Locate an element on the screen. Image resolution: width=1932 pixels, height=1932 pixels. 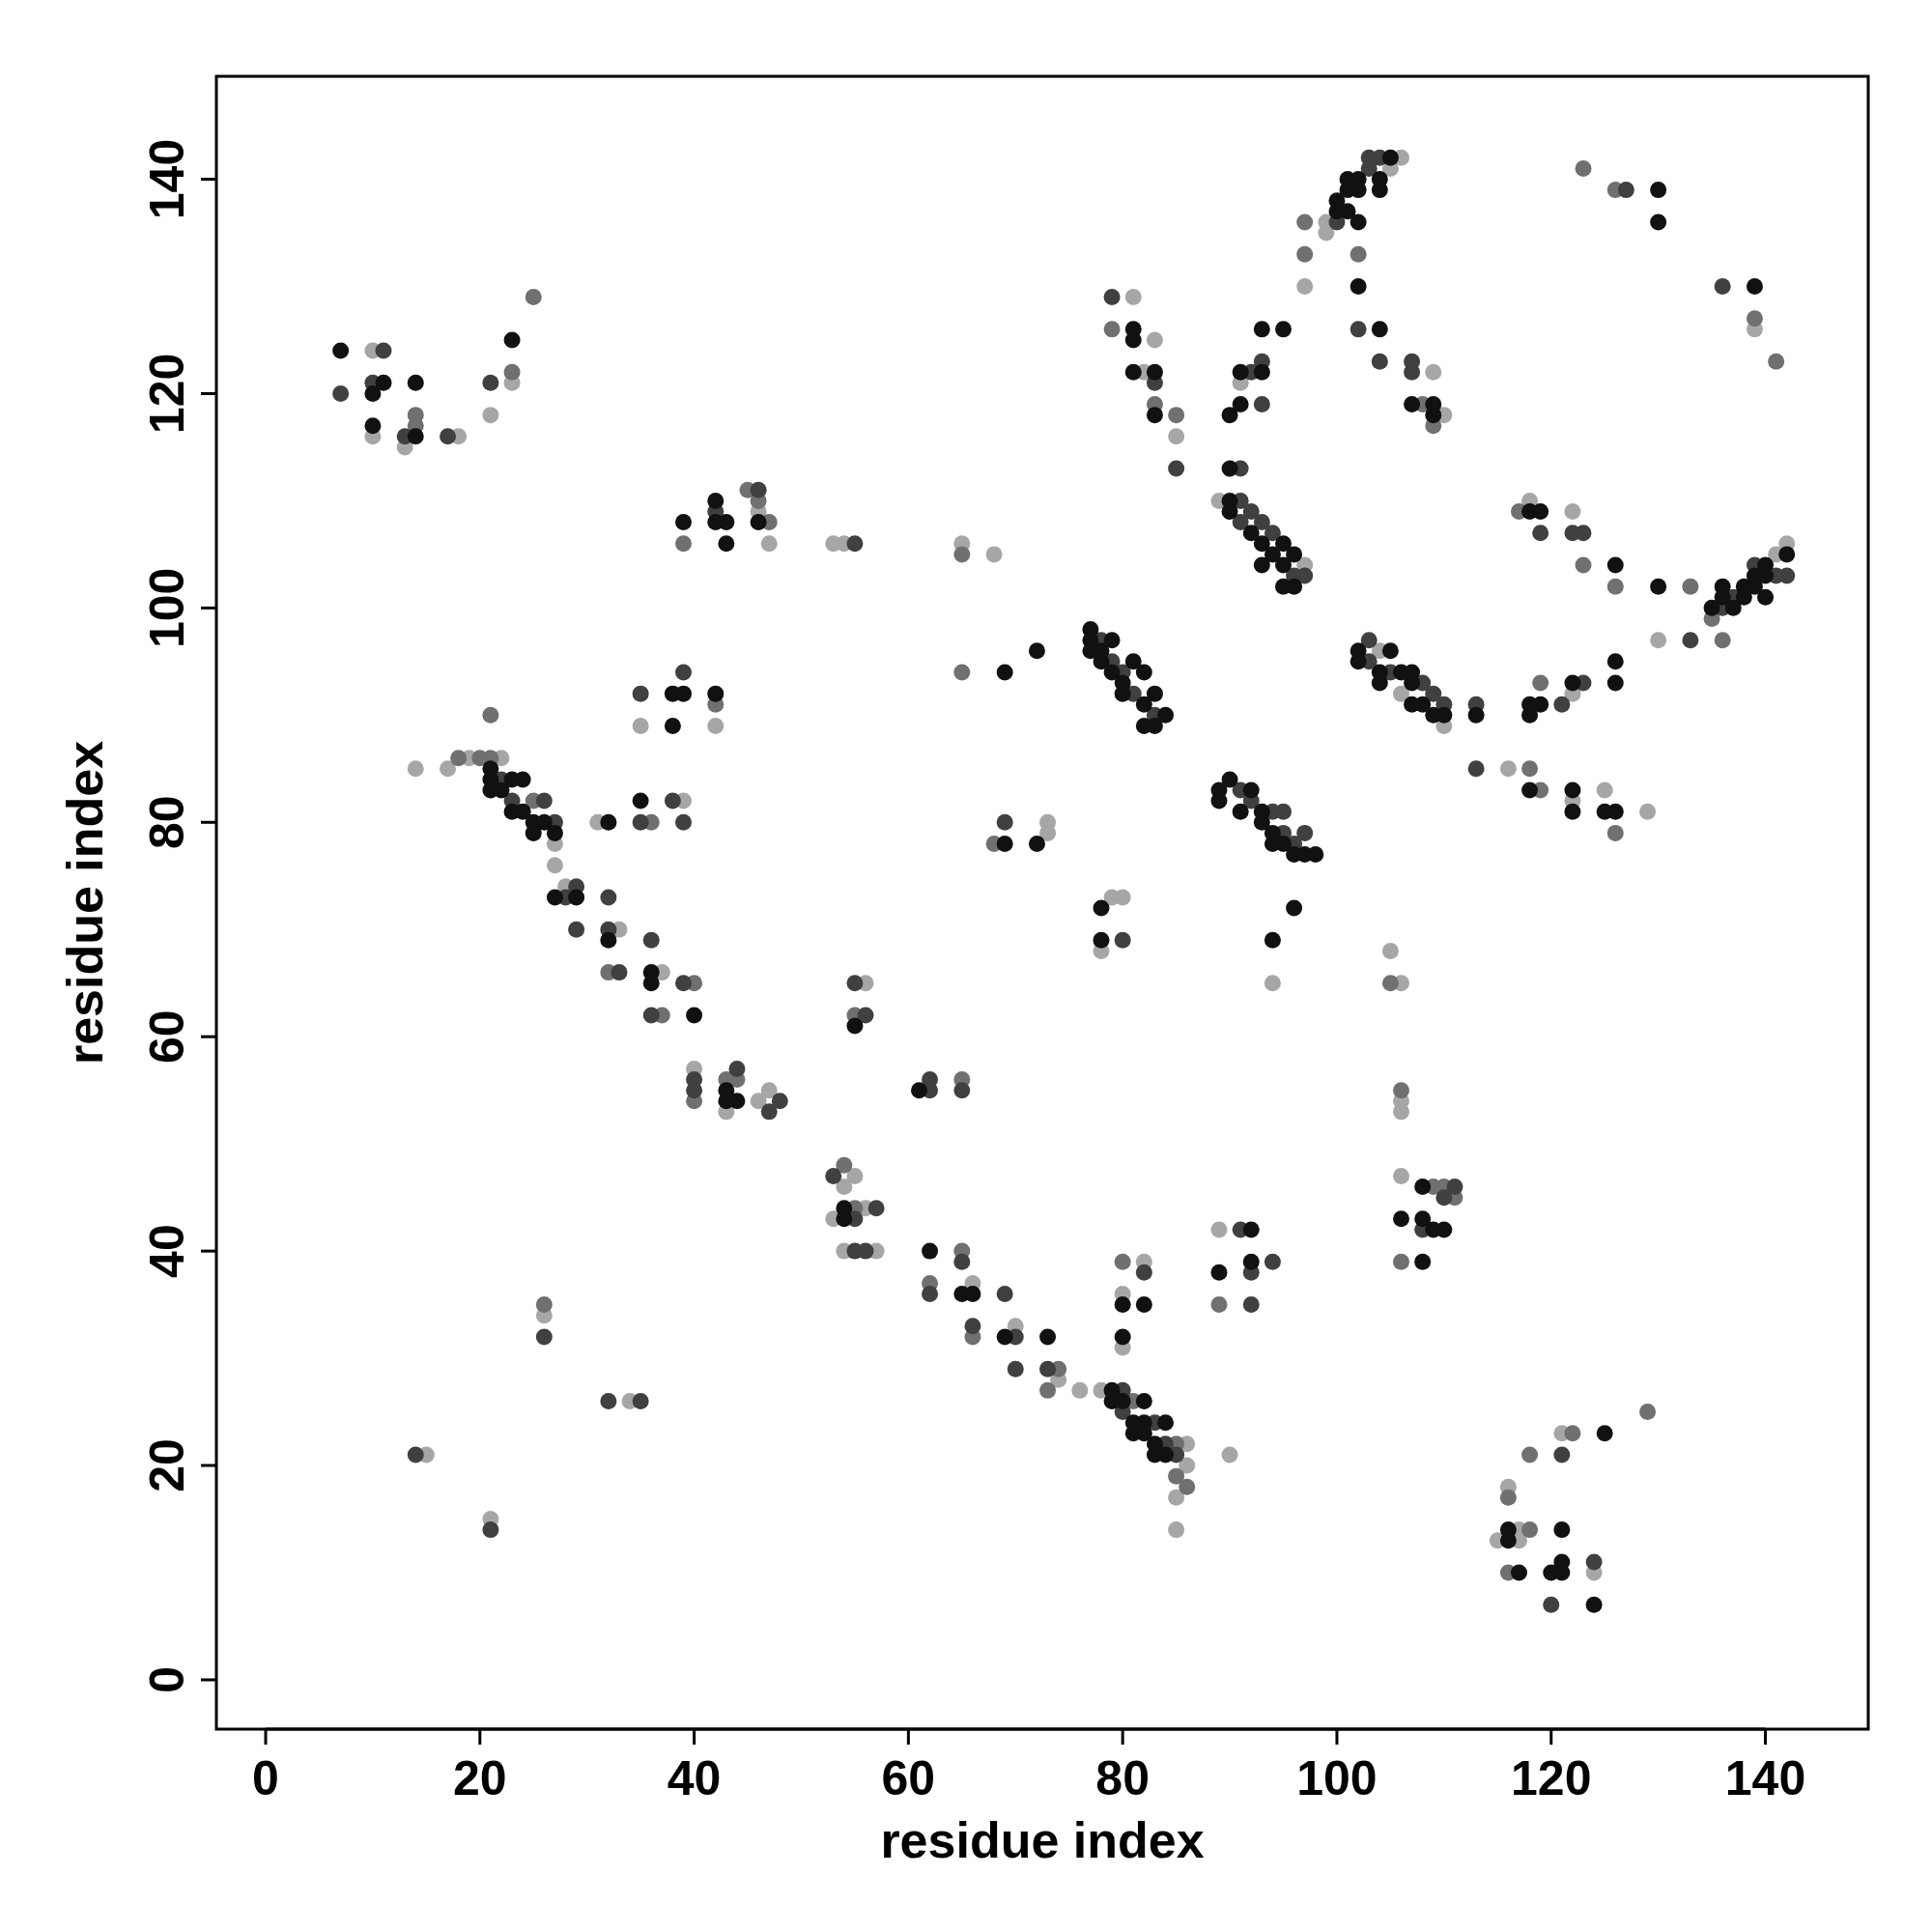
y-tick-label: 80 is located at coordinates (167, 822).